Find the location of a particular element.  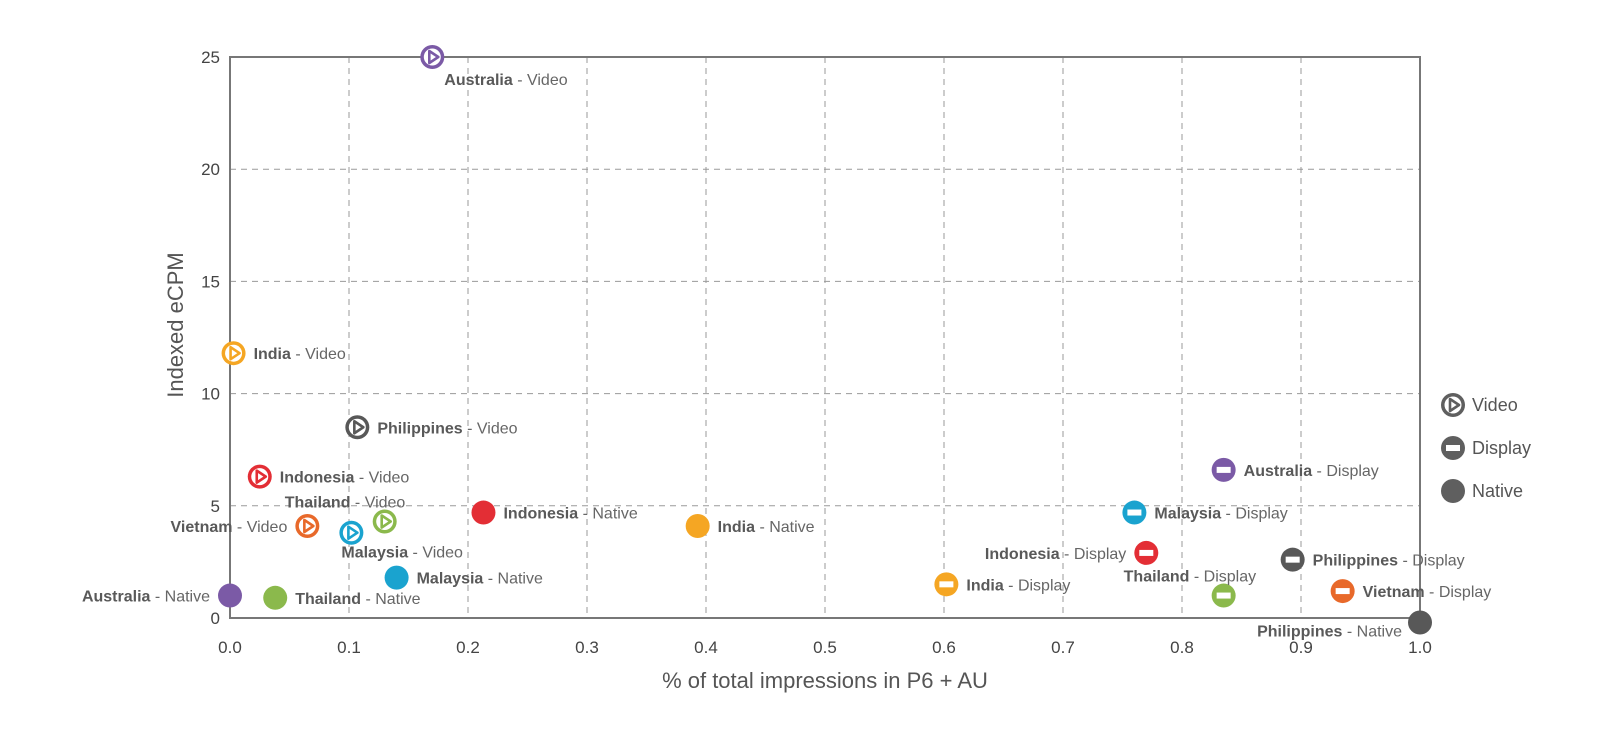

x-tick-label: 0.0 is located at coordinates (230, 647).